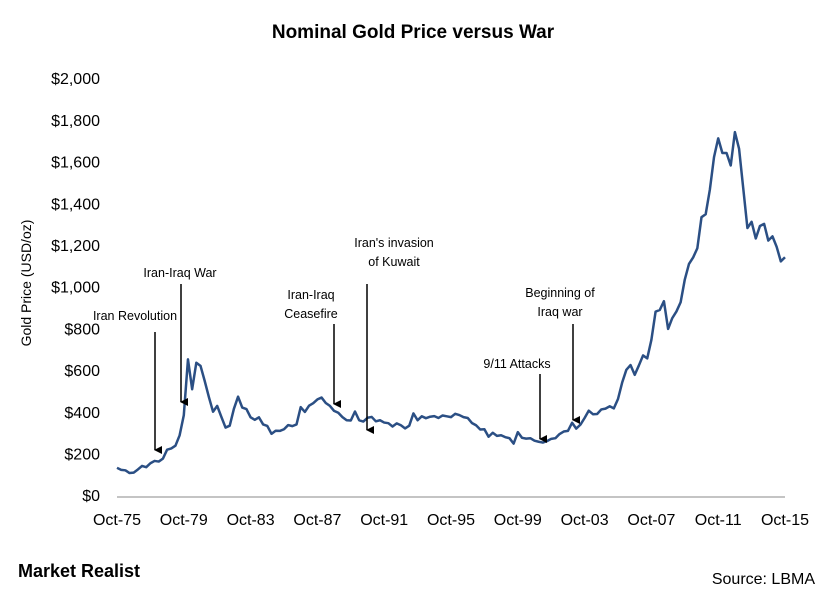  Describe the element at coordinates (317, 520) in the screenshot. I see `x-tick-label: Oct-87` at that location.